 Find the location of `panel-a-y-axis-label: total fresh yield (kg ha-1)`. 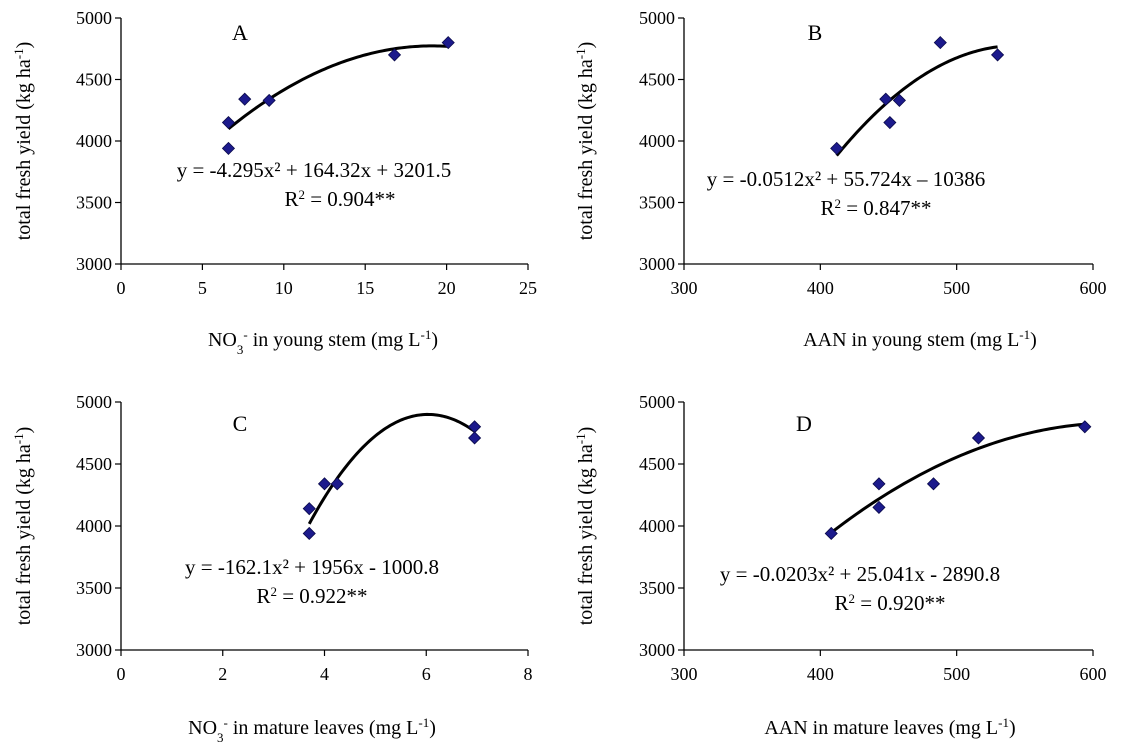

panel-a-y-axis-label: total fresh yield (kg ha-1) is located at coordinates (23, 141).